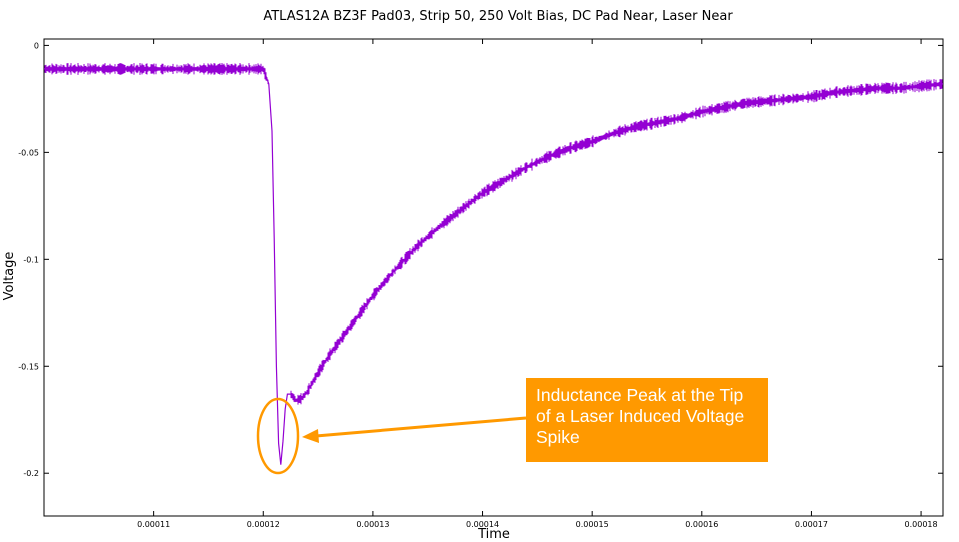 This screenshot has width=959, height=542. Describe the element at coordinates (36, 45) in the screenshot. I see `y-tick-label: 0` at that location.